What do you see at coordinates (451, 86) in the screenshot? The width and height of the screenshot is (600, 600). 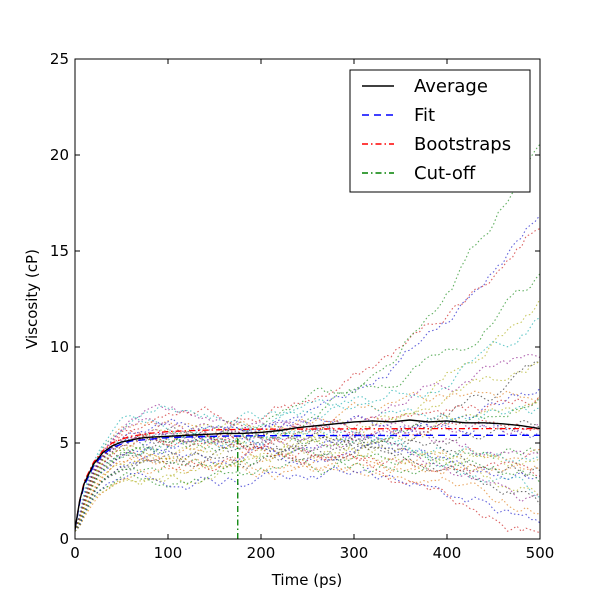 I see `legend-label: Average` at bounding box center [451, 86].